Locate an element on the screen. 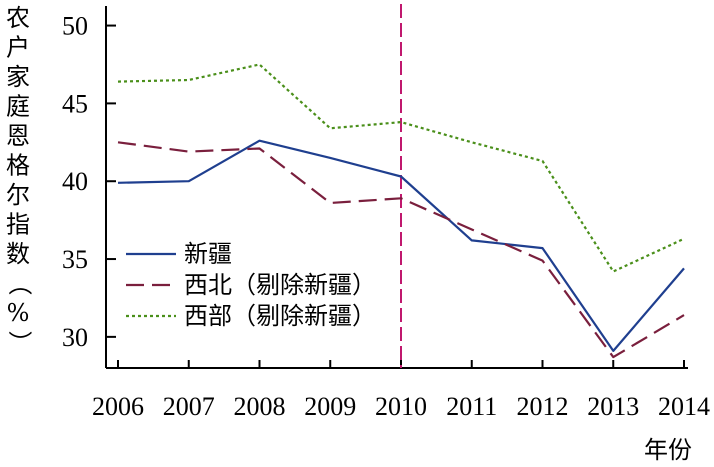 The height and width of the screenshot is (467, 714). x-tick-label: 2009 is located at coordinates (330, 406).